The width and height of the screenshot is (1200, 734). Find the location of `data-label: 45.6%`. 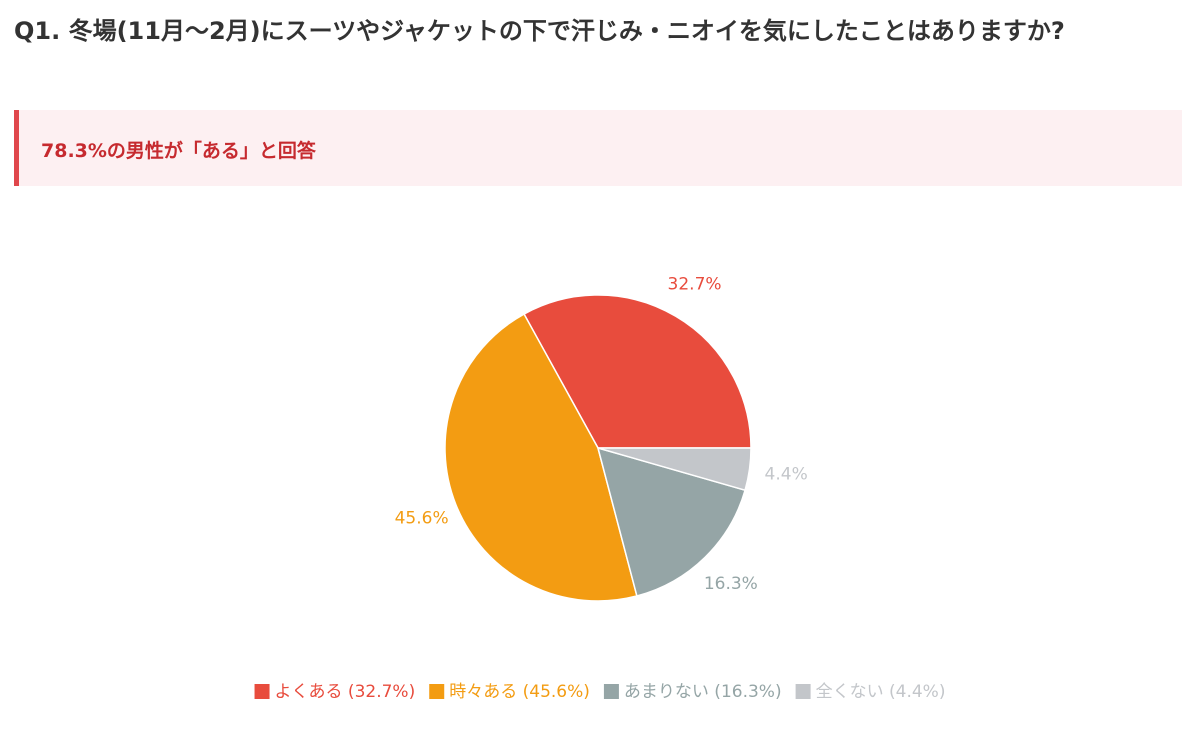

data-label: 45.6% is located at coordinates (422, 519).